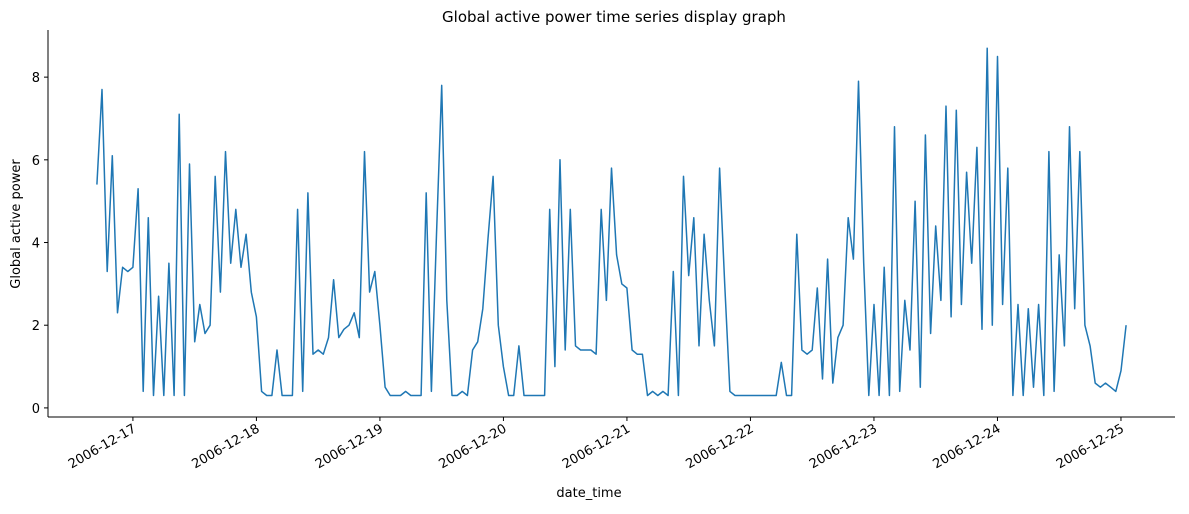 This screenshot has width=1189, height=514. What do you see at coordinates (16, 224) in the screenshot?
I see `y-axis-label: Global active power` at bounding box center [16, 224].